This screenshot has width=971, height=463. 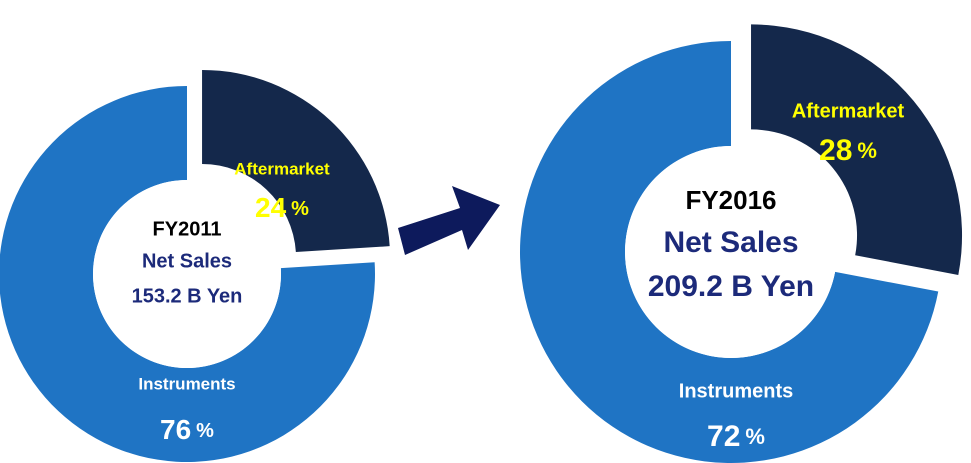 What do you see at coordinates (271, 207) in the screenshot?
I see `value-number: 24` at bounding box center [271, 207].